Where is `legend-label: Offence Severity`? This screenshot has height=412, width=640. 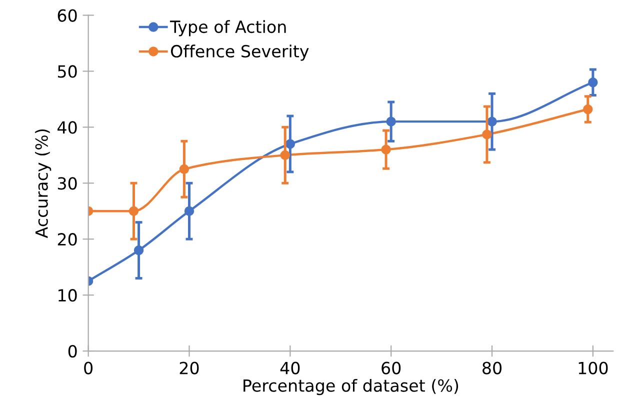
legend-label: Offence Severity is located at coordinates (239, 52).